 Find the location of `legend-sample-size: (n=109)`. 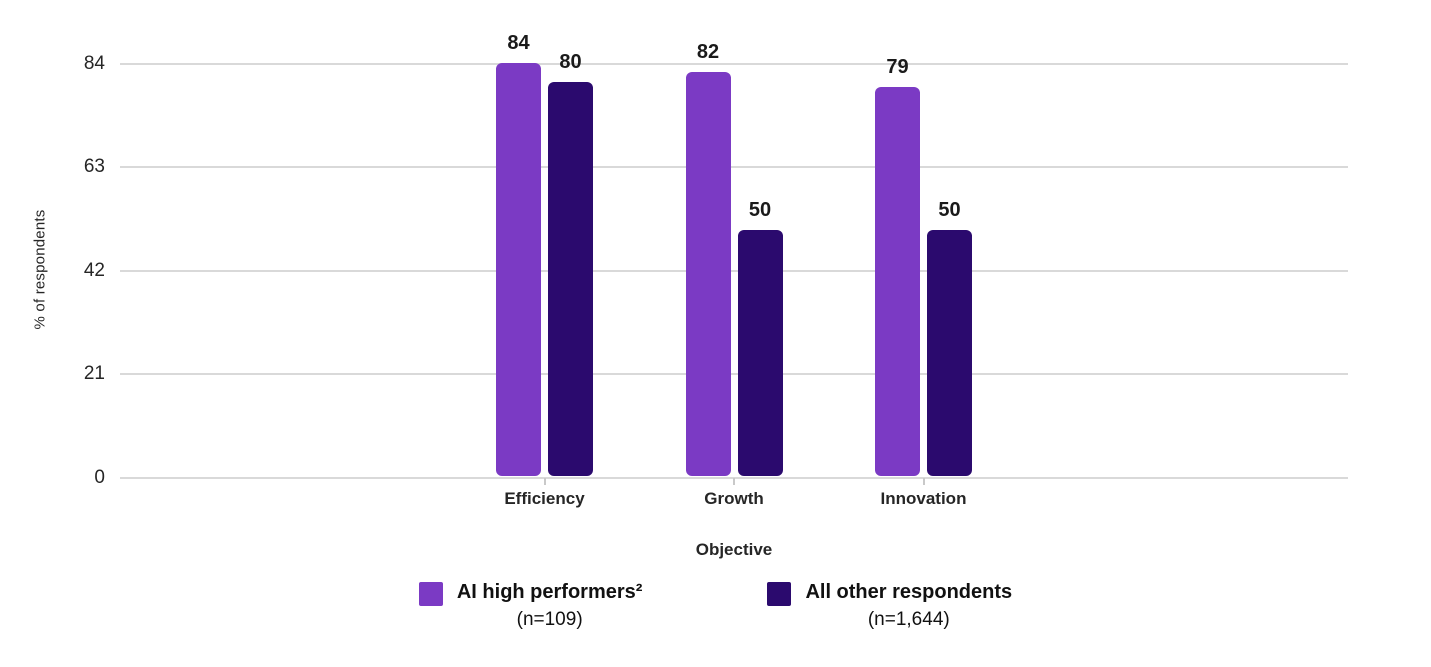

legend-sample-size: (n=109) is located at coordinates (549, 619).